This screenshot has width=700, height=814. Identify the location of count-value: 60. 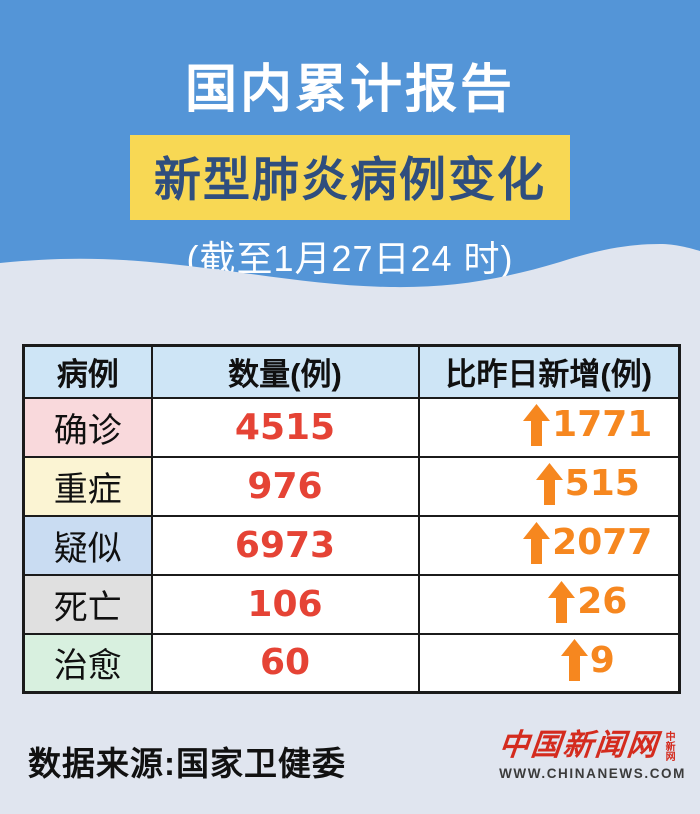
(285, 663).